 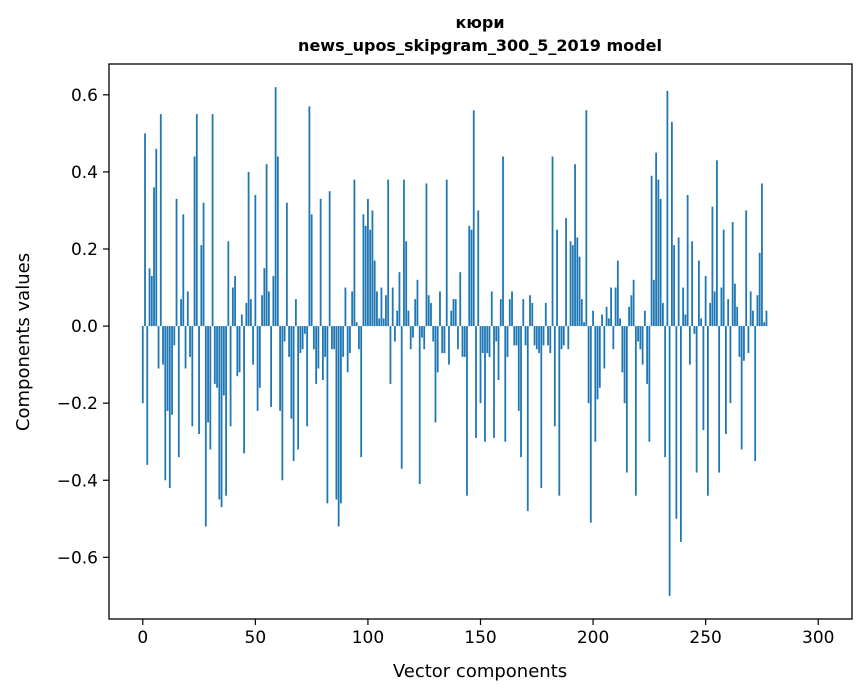 What do you see at coordinates (77, 404) in the screenshot?
I see `y-tick-label: −0.2` at bounding box center [77, 404].